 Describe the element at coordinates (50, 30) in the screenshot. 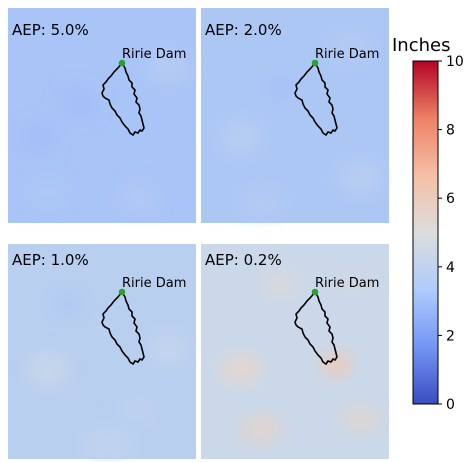

I see `panel-label: AEP: 5.0%` at that location.